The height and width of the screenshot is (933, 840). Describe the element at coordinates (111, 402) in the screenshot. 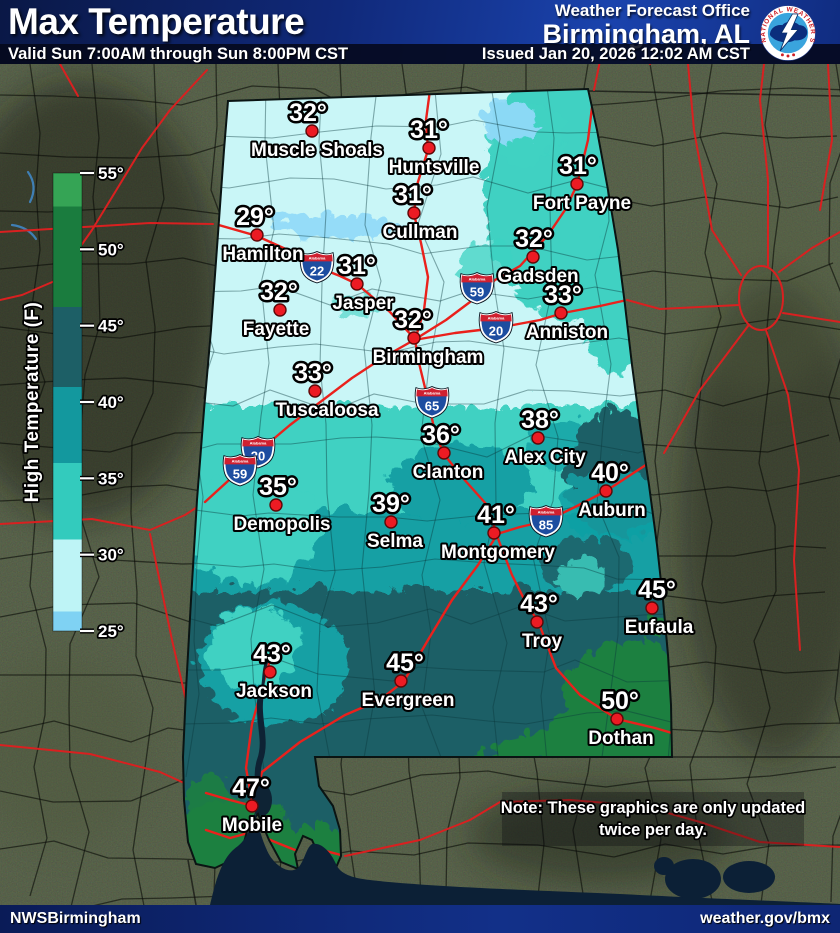

I see `legend-tick-label: 40°` at that location.